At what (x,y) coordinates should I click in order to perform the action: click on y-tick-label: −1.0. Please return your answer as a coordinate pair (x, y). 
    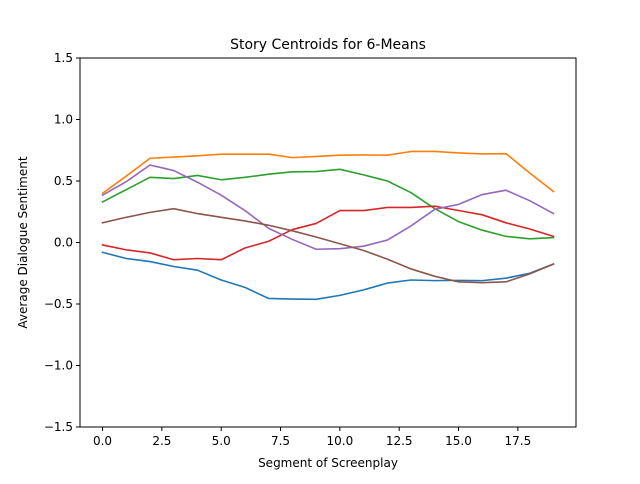
    Looking at the image, I should click on (58, 366).